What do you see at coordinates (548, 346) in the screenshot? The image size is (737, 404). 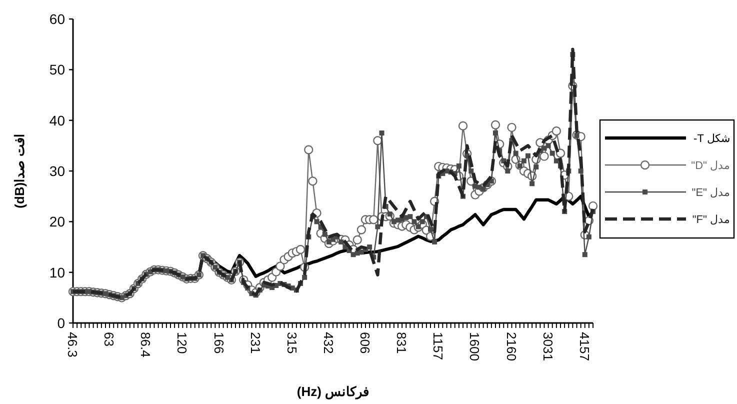 I see `x-tick-label: 3031` at bounding box center [548, 346].